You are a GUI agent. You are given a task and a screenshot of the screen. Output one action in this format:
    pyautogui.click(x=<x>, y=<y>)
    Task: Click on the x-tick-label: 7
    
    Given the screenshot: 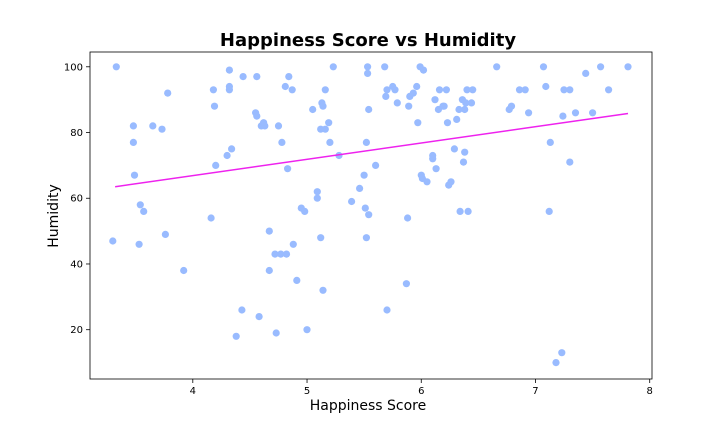 What is the action you would take?
    pyautogui.click(x=535, y=391)
    